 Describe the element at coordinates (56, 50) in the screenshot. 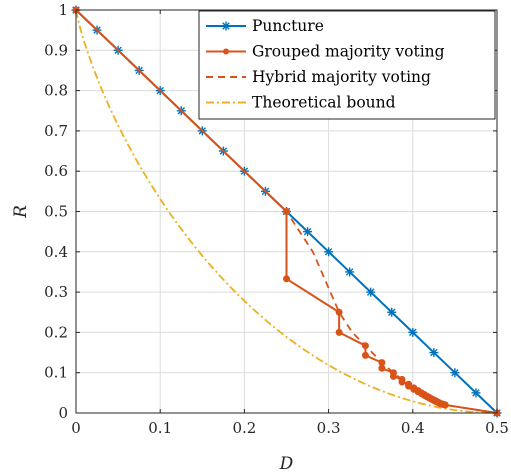

I see `y-tick-label: 0.9` at that location.